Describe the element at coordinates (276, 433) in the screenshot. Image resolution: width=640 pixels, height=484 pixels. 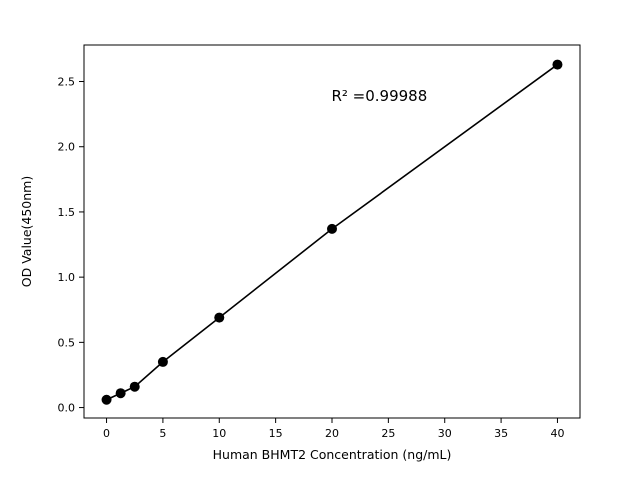
I see `x-tick-label: 15` at that location.